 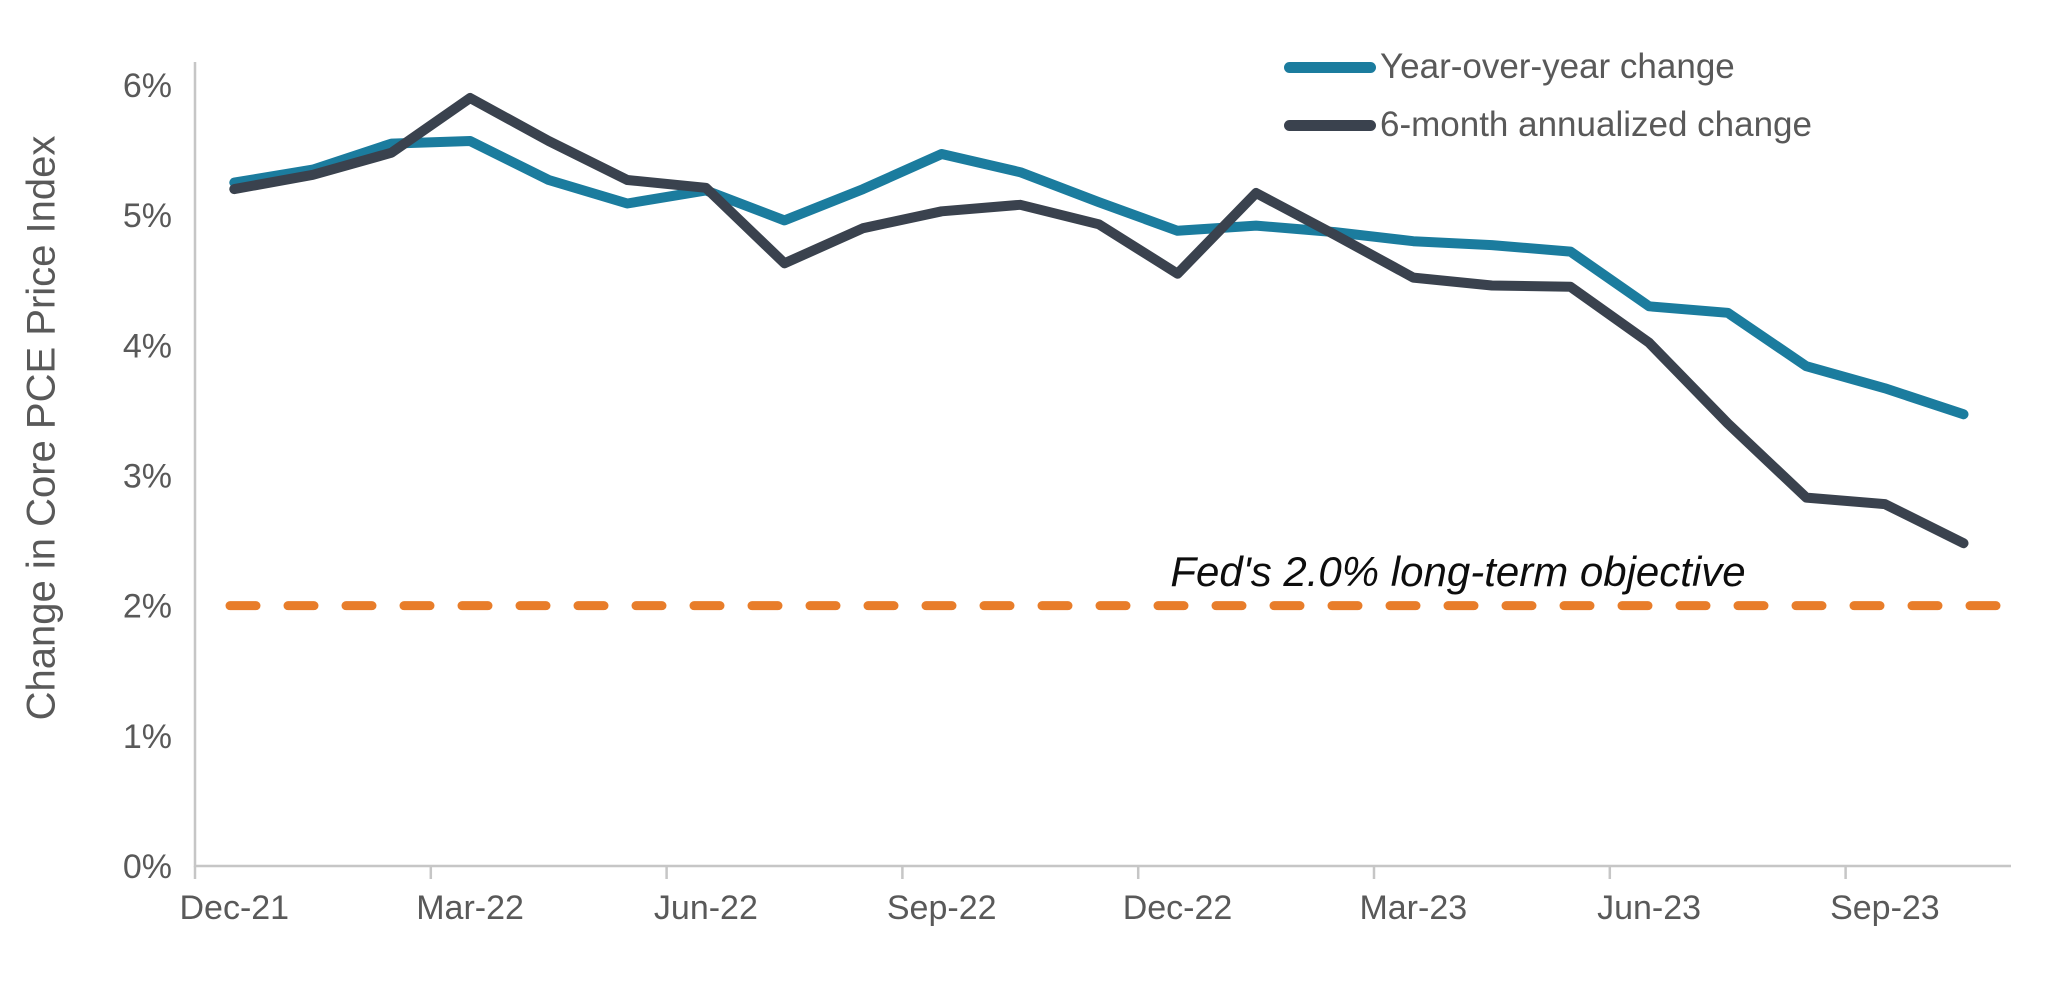 What do you see at coordinates (147, 216) in the screenshot?
I see `y-axis-label: 5%` at bounding box center [147, 216].